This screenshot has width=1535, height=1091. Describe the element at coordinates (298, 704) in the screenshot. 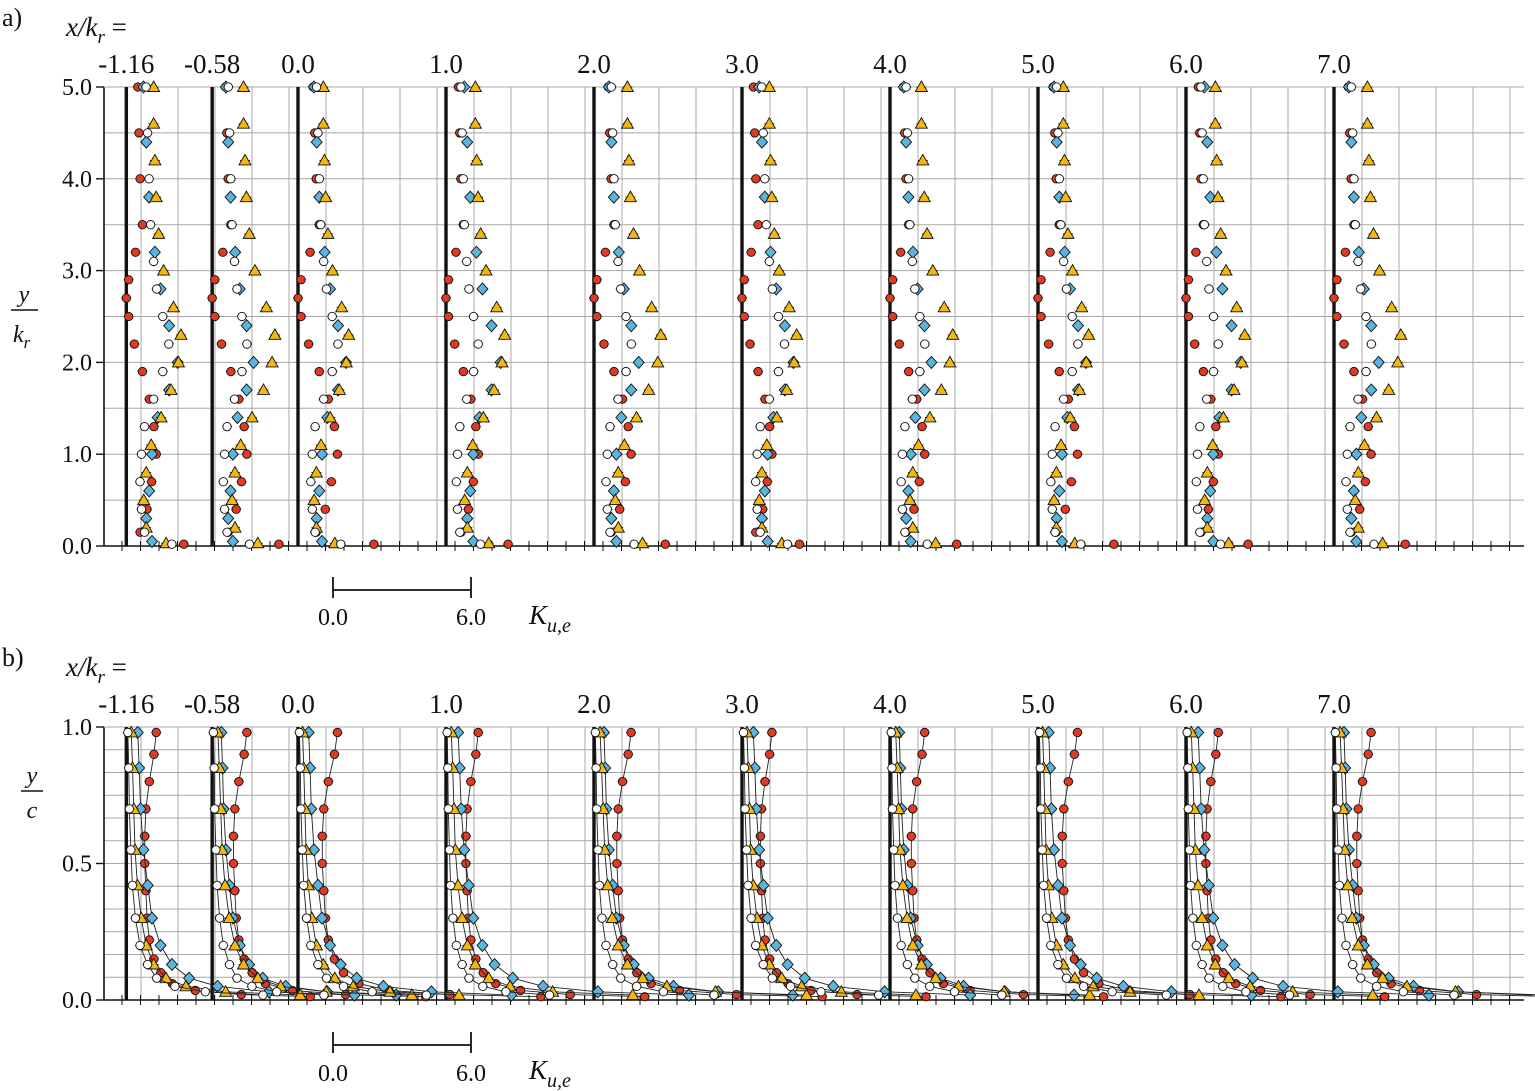

I see `station-label: 0.0` at that location.